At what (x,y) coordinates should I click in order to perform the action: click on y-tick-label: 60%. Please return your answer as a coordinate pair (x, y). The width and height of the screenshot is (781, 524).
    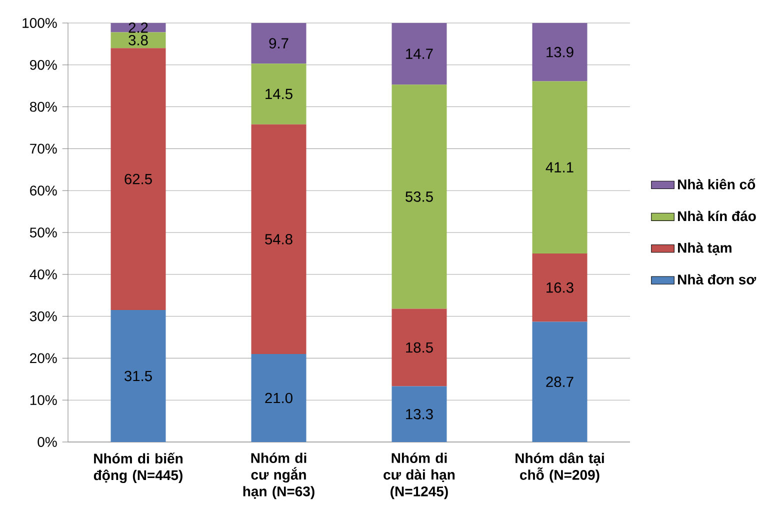
    Looking at the image, I should click on (43, 191).